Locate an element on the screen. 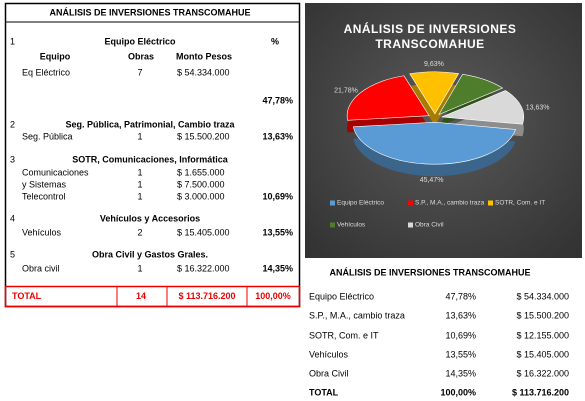 The height and width of the screenshot is (401, 585). section-number: 5 is located at coordinates (12, 254).